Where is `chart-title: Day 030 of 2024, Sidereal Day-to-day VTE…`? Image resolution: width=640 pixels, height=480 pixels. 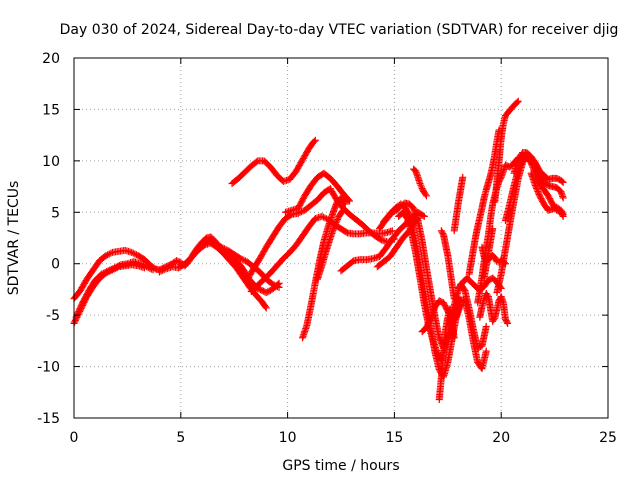 chart-title: Day 030 of 2024, Sidereal Day-to-day VTE… is located at coordinates (339, 30).